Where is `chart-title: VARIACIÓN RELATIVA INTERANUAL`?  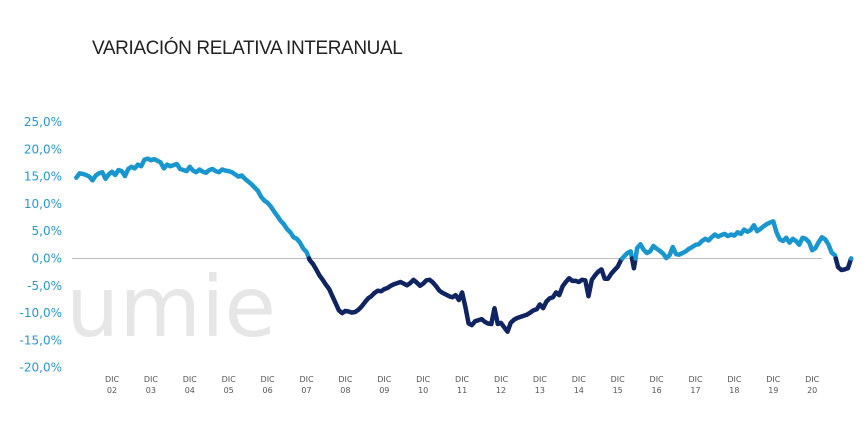 chart-title: VARIACIÓN RELATIVA INTERANUAL is located at coordinates (247, 48).